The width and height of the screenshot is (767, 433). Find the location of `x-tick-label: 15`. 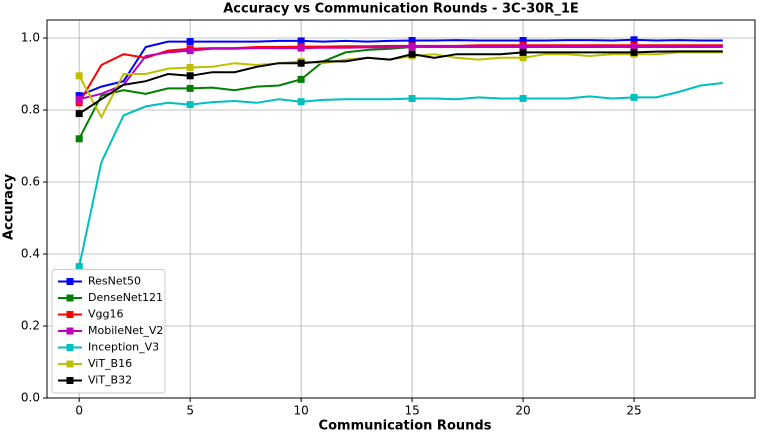

x-tick-label: 15 is located at coordinates (411, 411).